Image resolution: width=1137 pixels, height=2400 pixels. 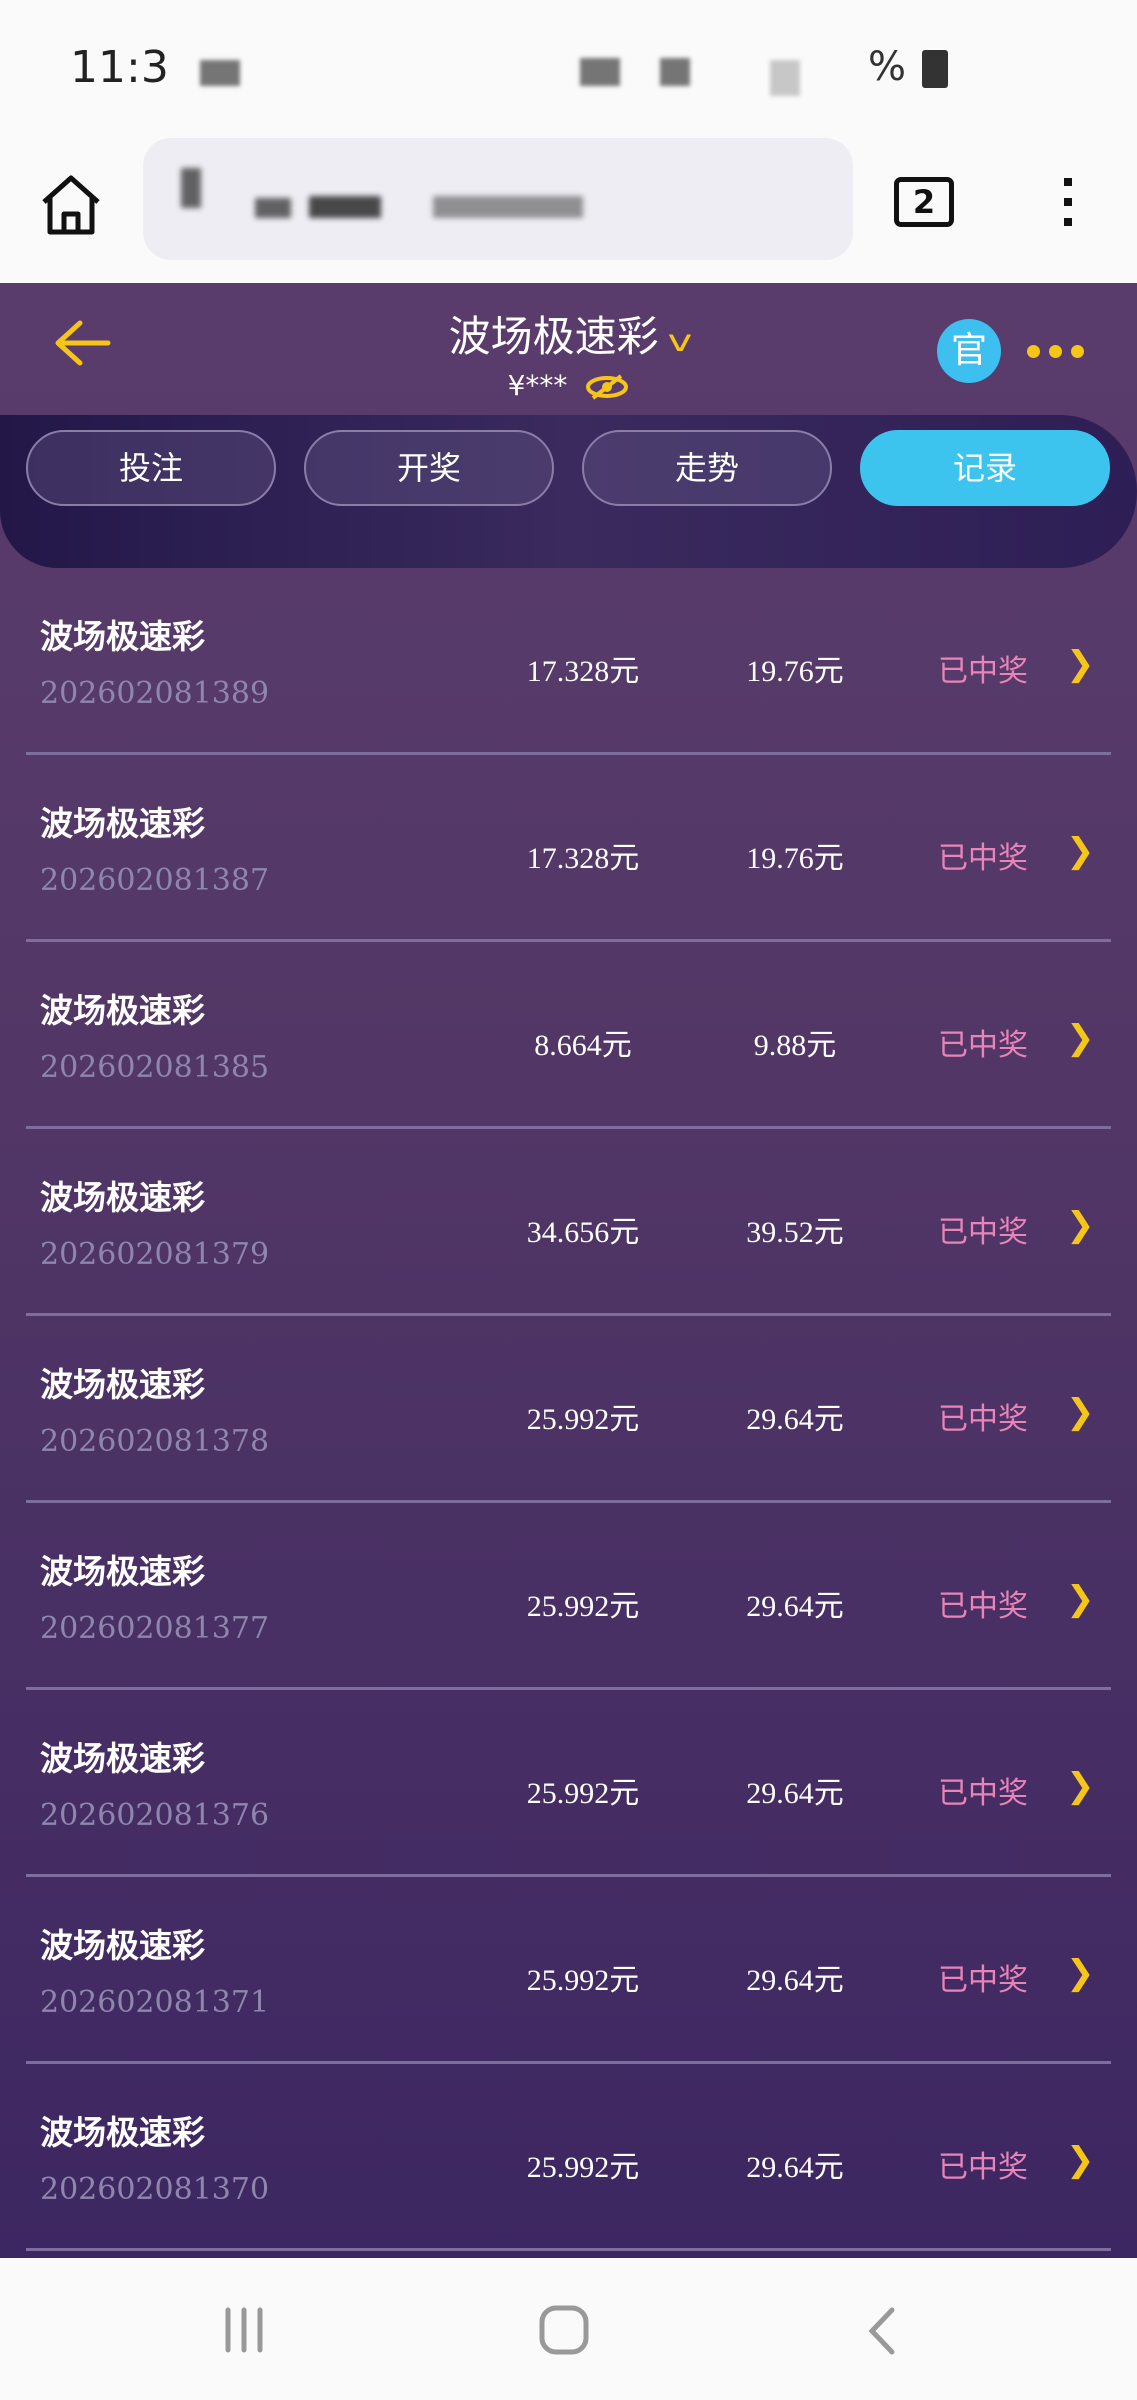 I want to click on system-nav-bar, so click(x=568, y=2329).